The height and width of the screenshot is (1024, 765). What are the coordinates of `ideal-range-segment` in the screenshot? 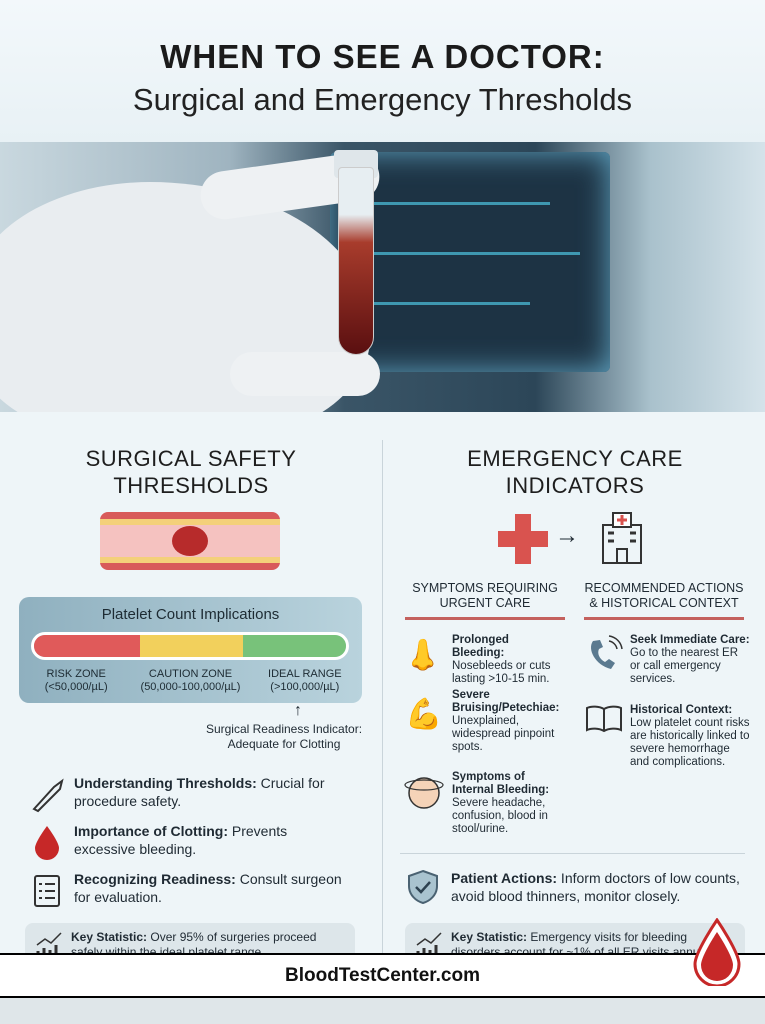 It's located at (294, 646).